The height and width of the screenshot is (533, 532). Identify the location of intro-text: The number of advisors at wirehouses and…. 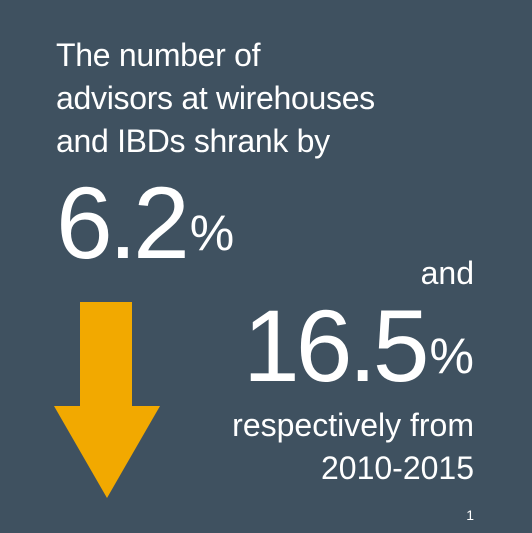
(215, 98).